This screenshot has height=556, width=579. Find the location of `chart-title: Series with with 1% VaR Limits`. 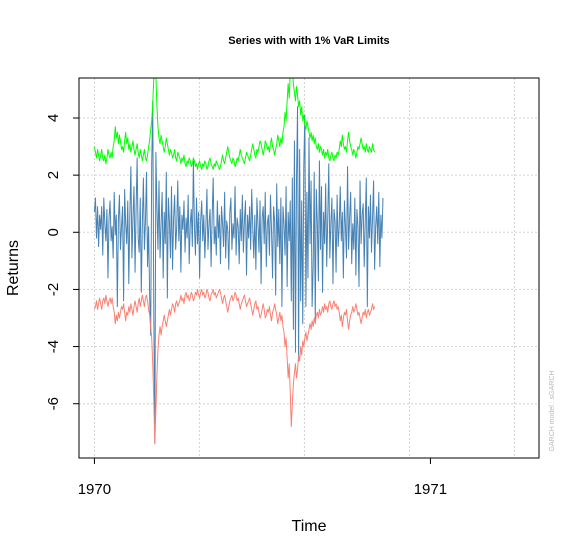

chart-title: Series with with 1% VaR Limits is located at coordinates (308, 41).